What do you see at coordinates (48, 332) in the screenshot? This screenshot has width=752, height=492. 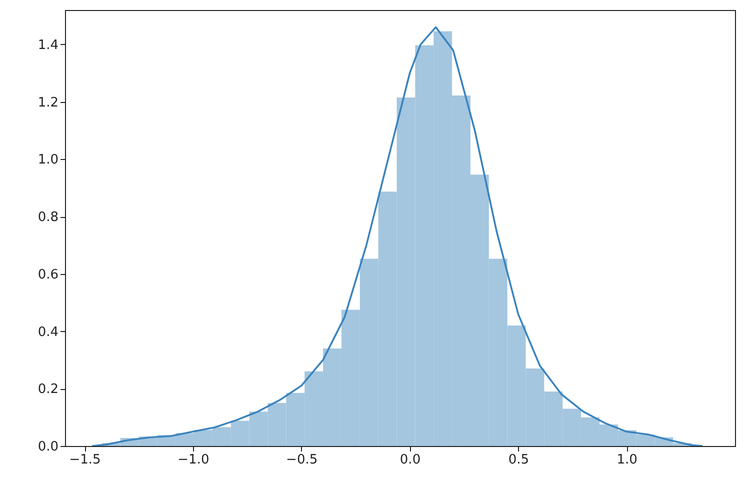 I see `y-tick-label: 0.4` at bounding box center [48, 332].